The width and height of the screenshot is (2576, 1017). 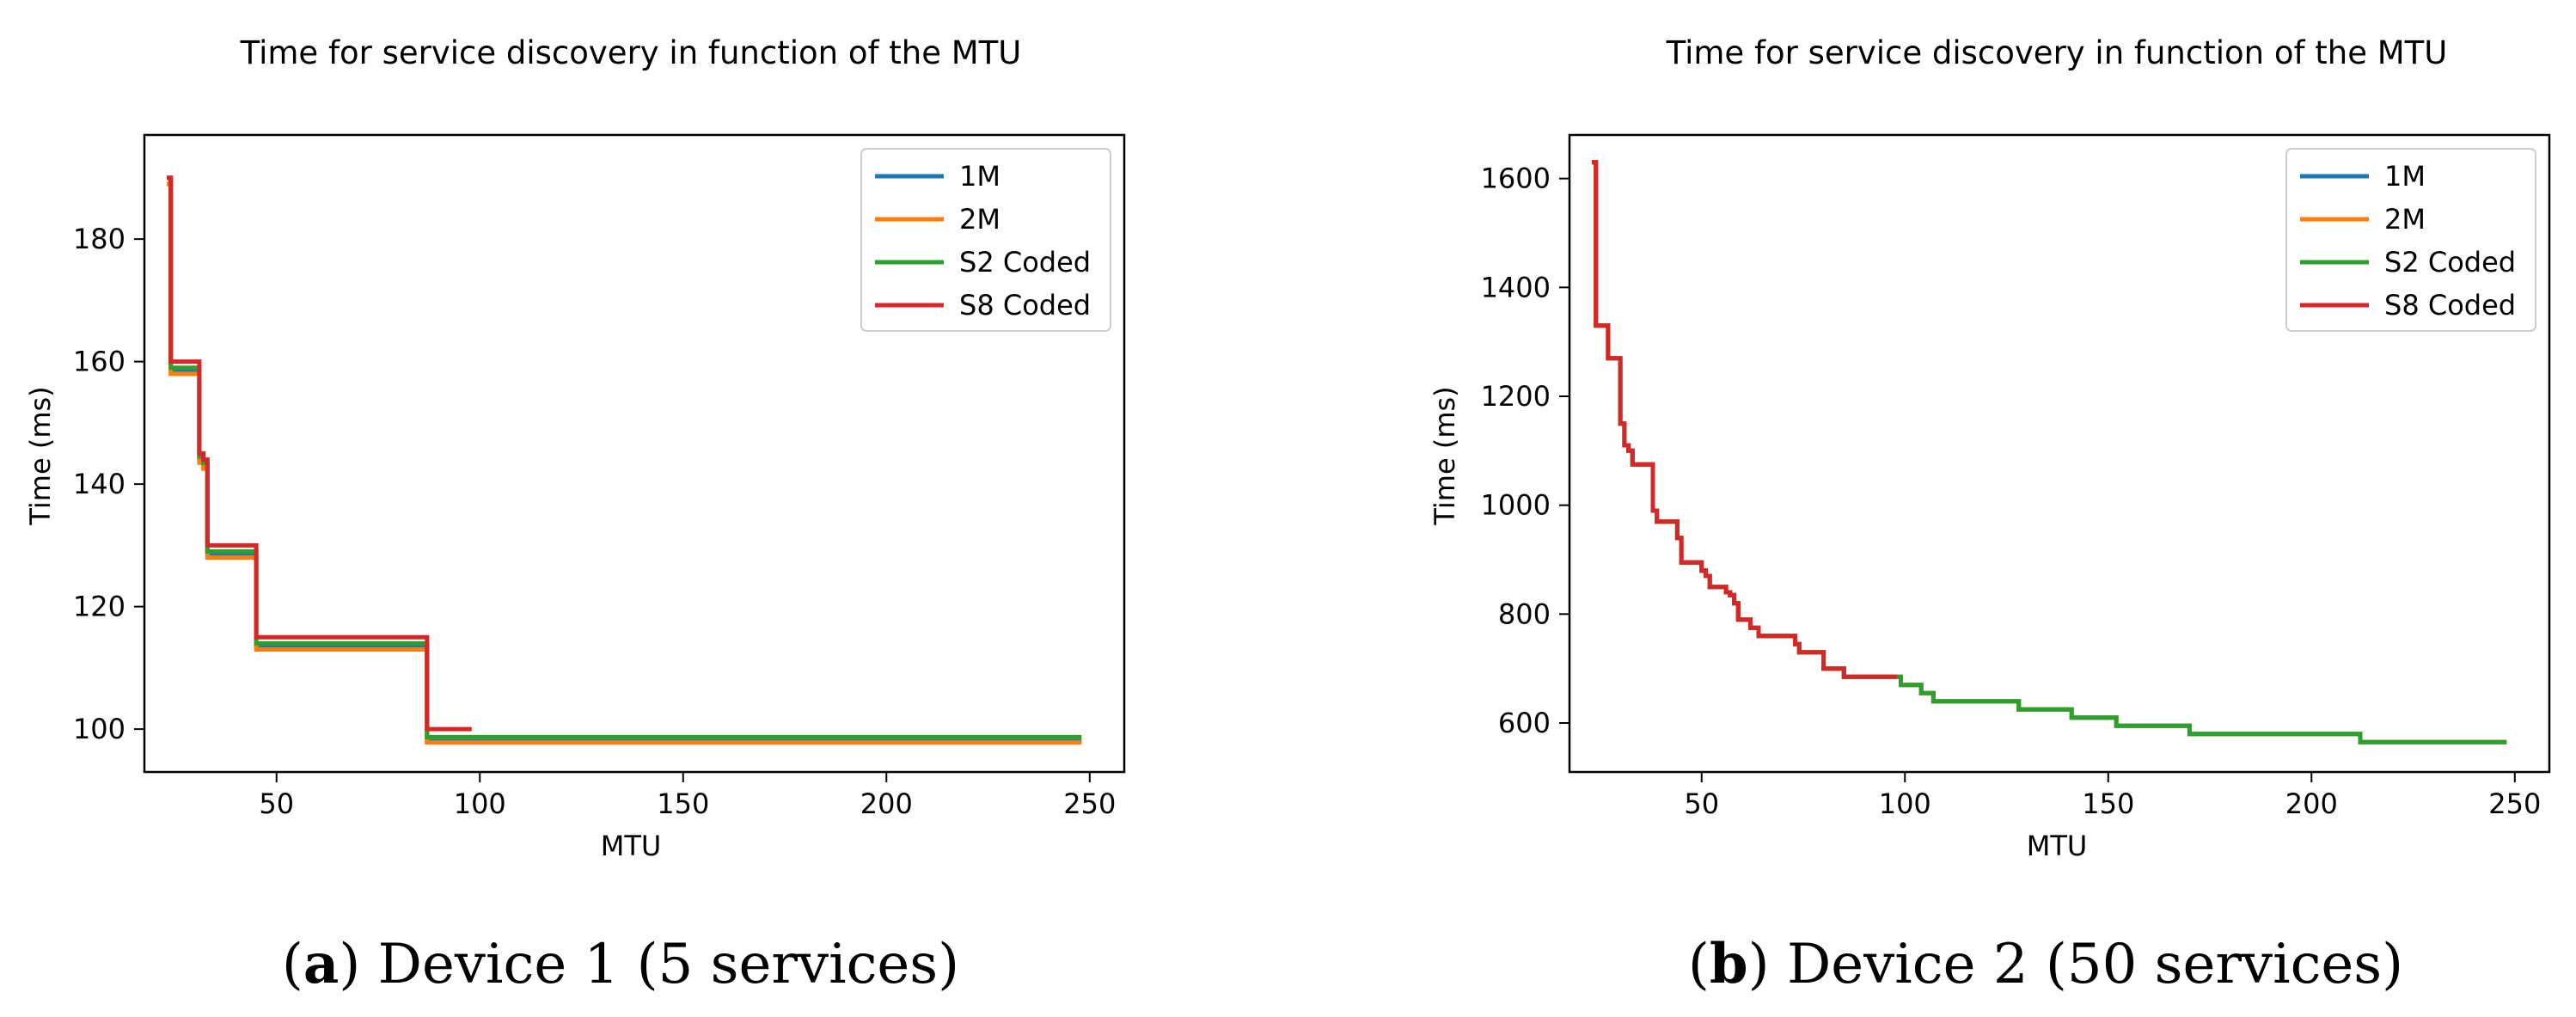 What do you see at coordinates (1516, 396) in the screenshot?
I see `y-tick-label: 1200` at bounding box center [1516, 396].